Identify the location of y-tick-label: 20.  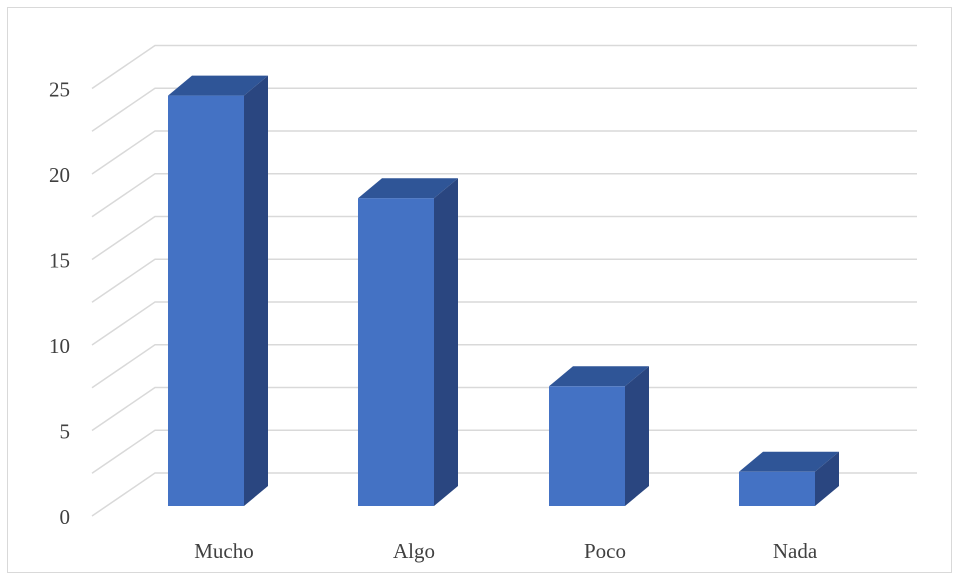
(59, 175).